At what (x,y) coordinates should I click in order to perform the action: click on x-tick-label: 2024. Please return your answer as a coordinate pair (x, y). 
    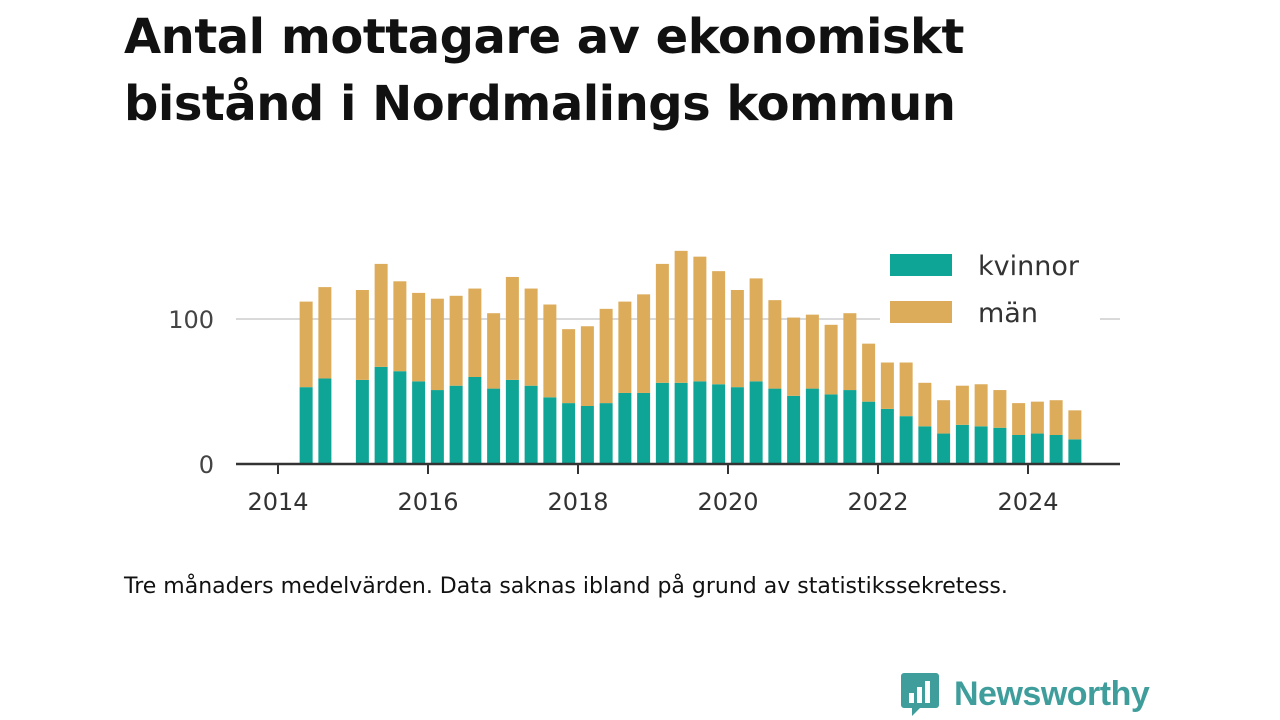
    Looking at the image, I should click on (1027, 502).